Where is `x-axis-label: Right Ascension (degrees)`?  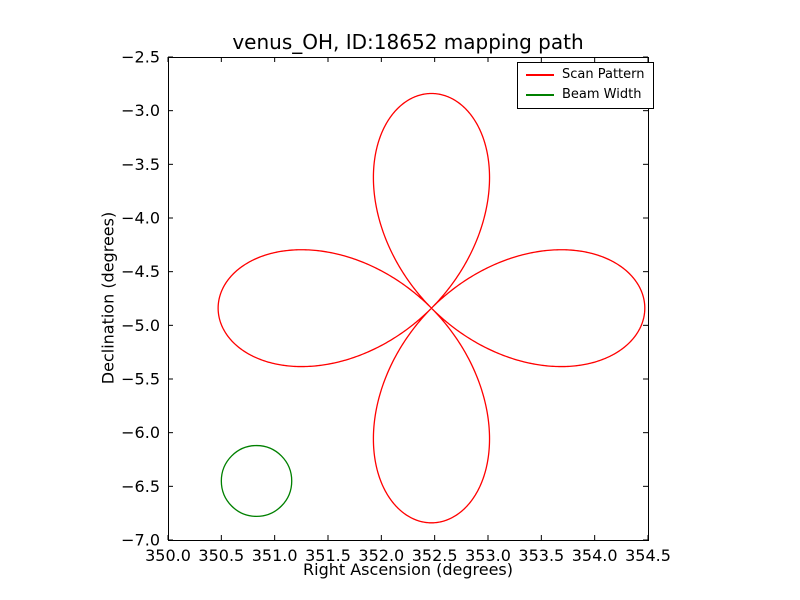 x-axis-label: Right Ascension (degrees) is located at coordinates (408, 569).